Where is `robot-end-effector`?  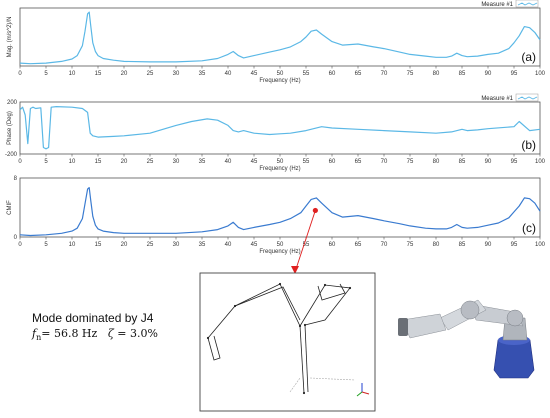
robot-end-effector is located at coordinates (403, 327).